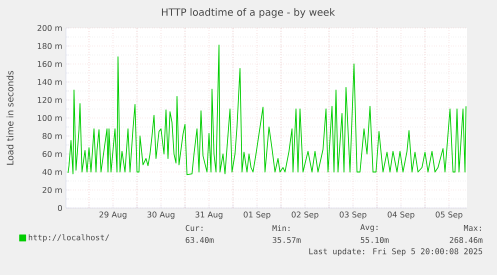  I want to click on chart-title: HTTP loadtime of a page - by week, so click(249, 13).